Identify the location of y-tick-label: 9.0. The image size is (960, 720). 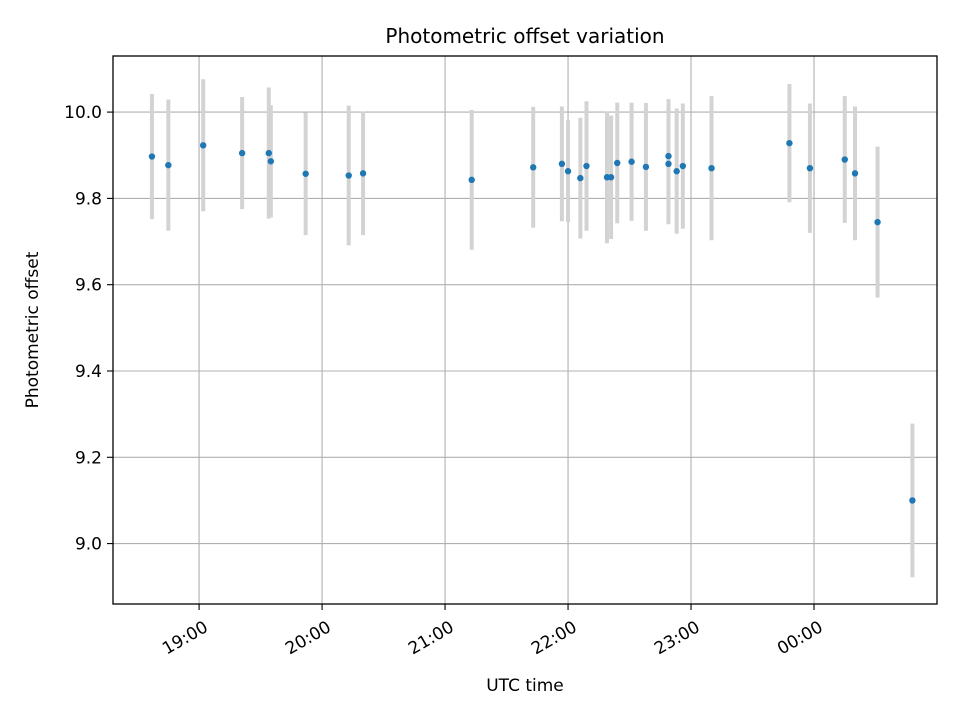
(88, 545).